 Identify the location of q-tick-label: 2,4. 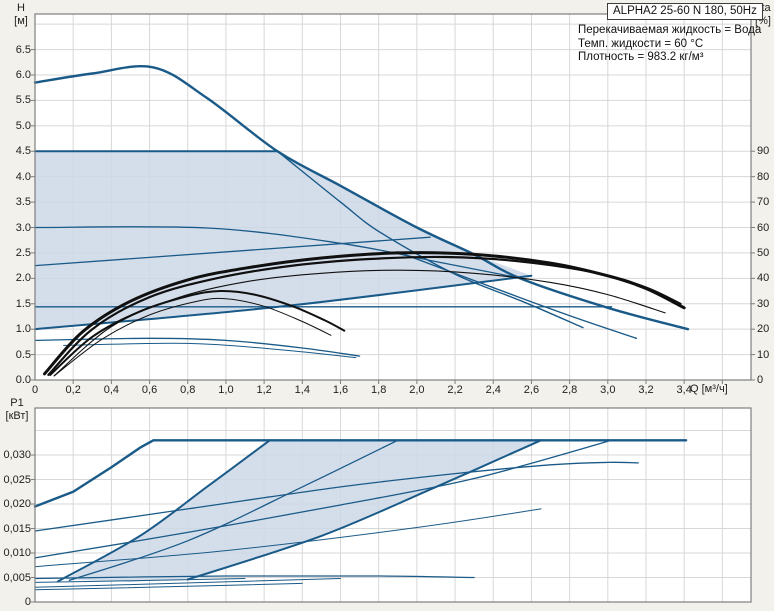
(493, 390).